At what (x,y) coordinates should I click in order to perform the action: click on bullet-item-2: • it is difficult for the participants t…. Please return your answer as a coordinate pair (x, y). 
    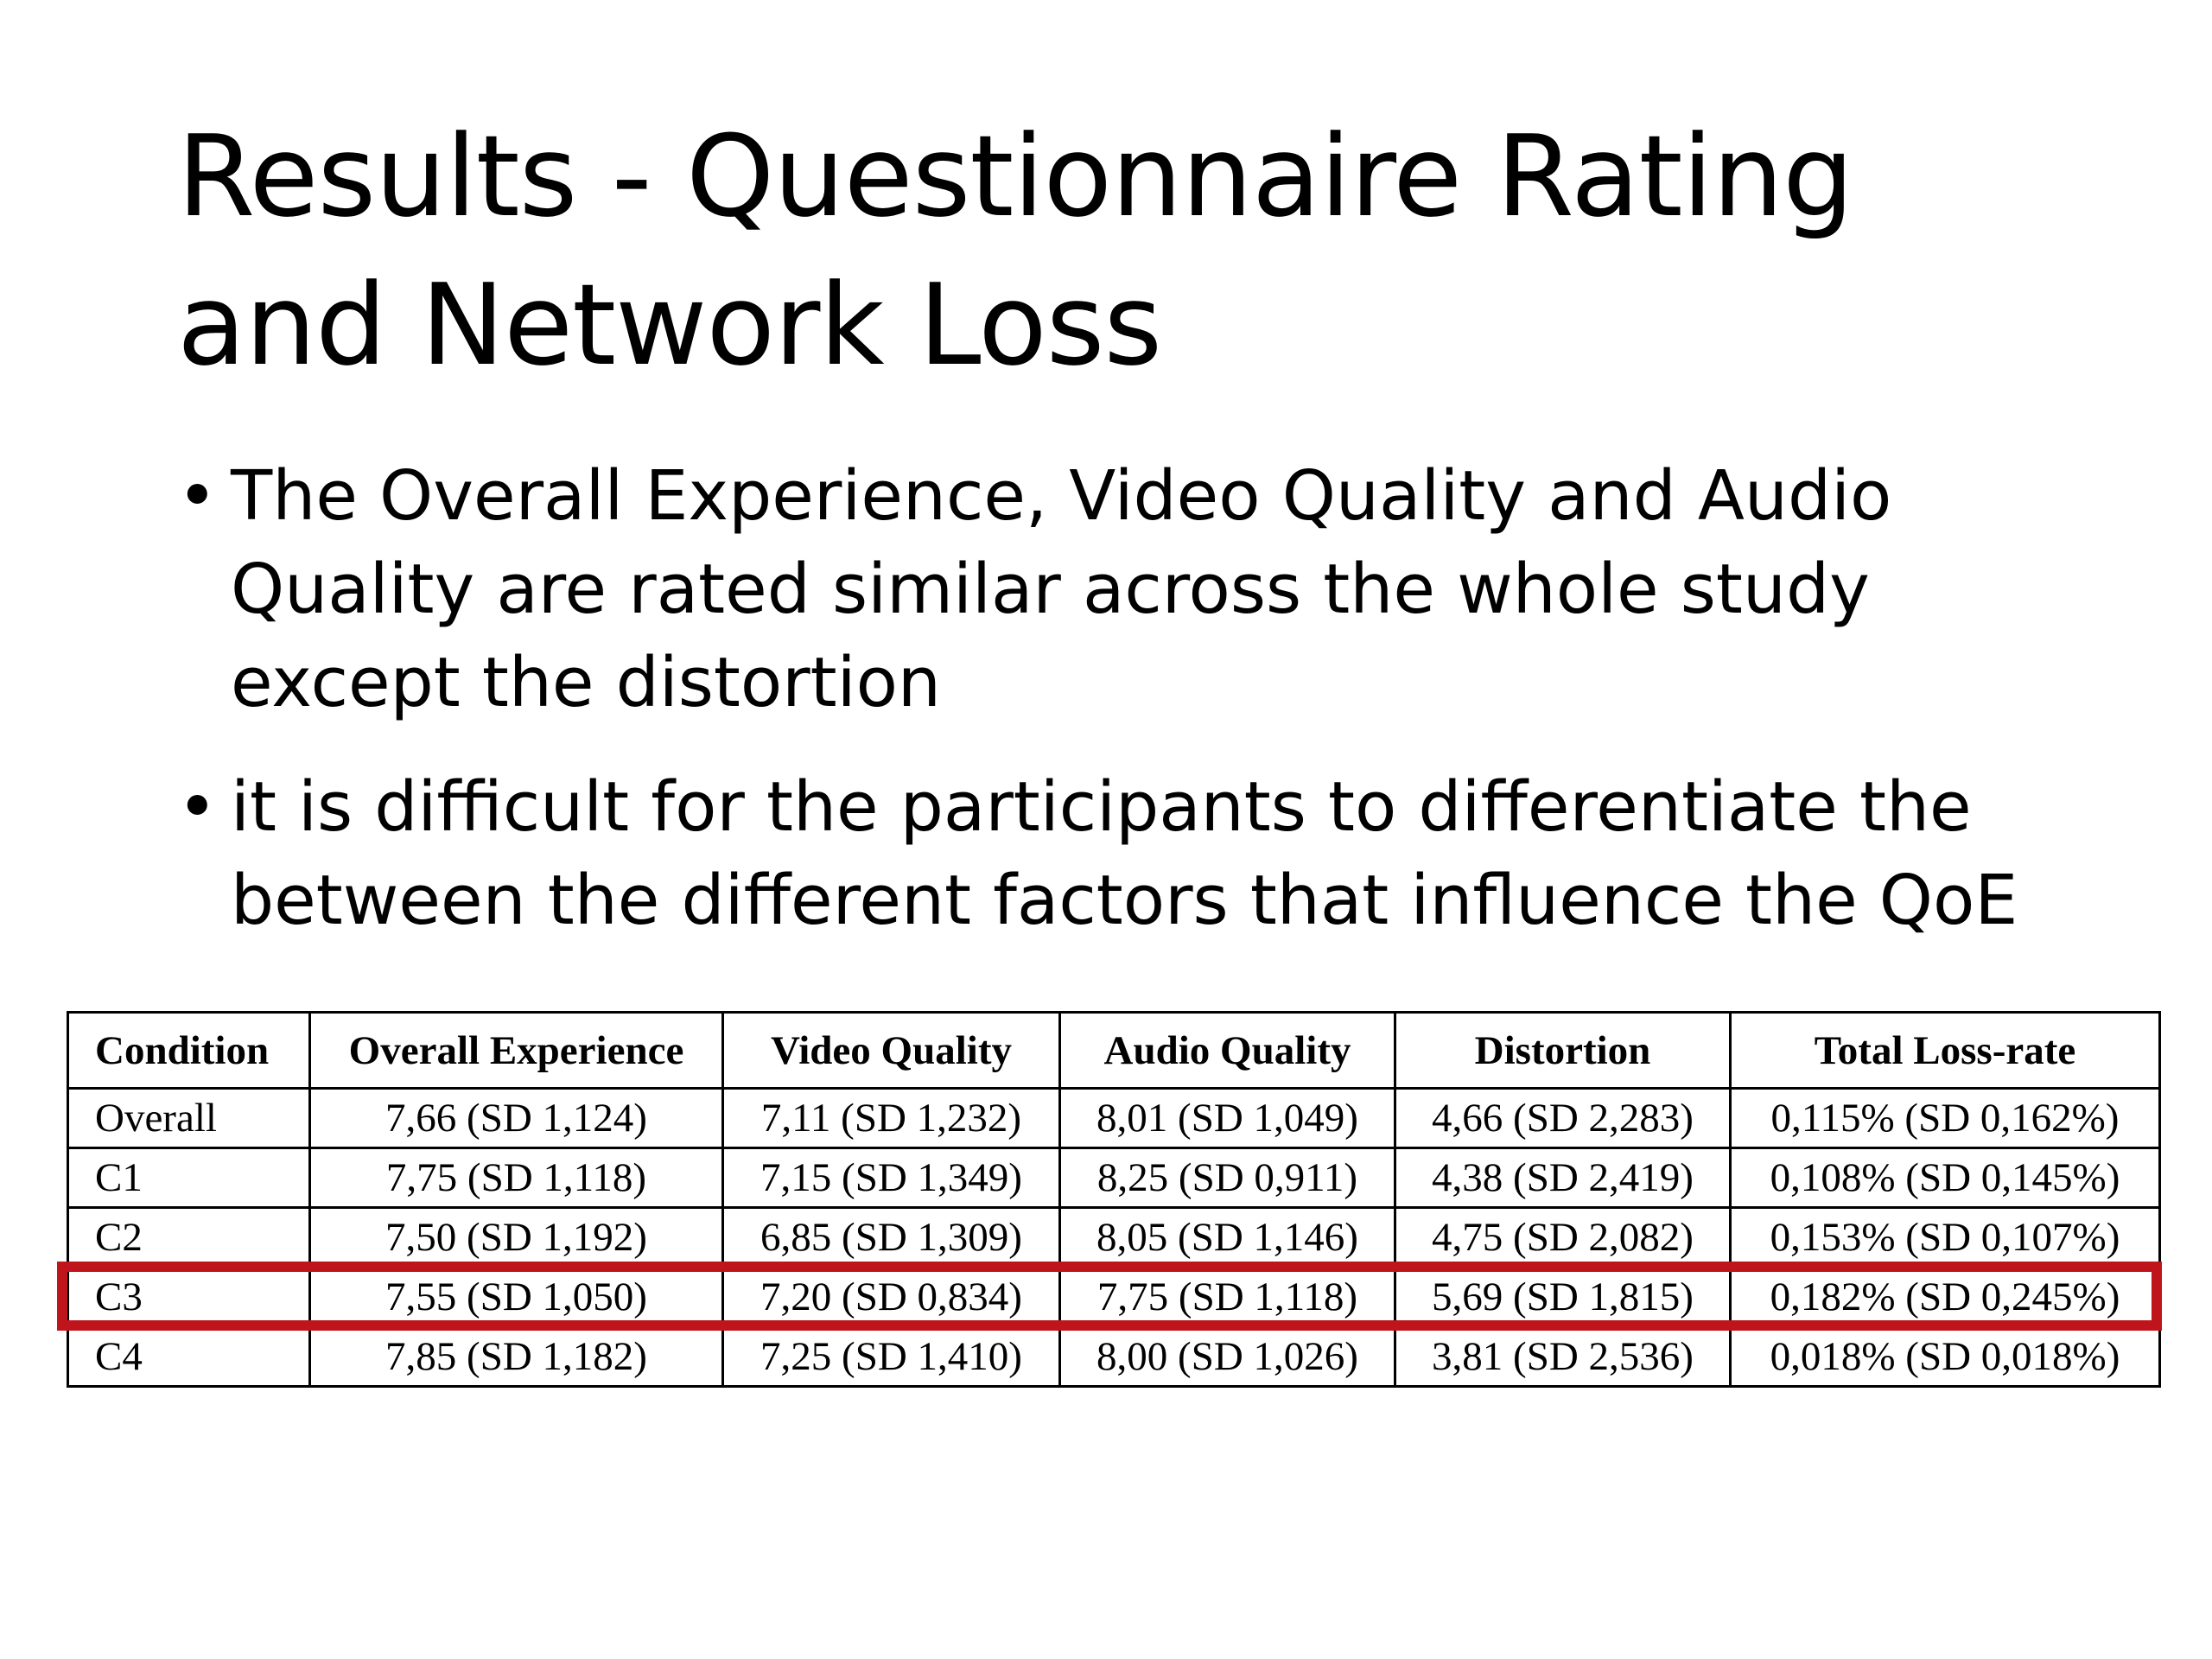
    Looking at the image, I should click on (1170, 853).